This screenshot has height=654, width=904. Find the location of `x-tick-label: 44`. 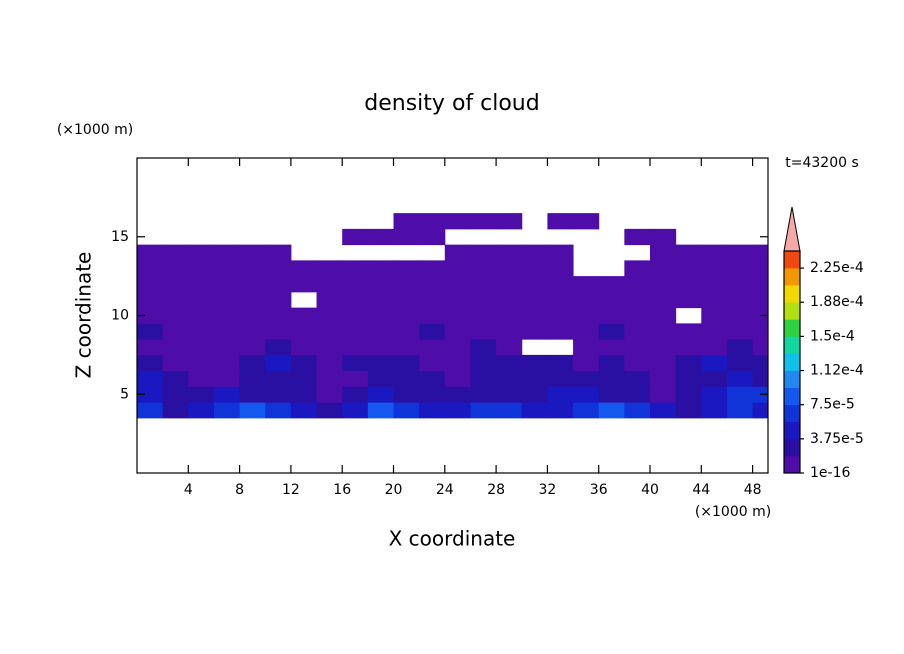

x-tick-label: 44 is located at coordinates (701, 490).